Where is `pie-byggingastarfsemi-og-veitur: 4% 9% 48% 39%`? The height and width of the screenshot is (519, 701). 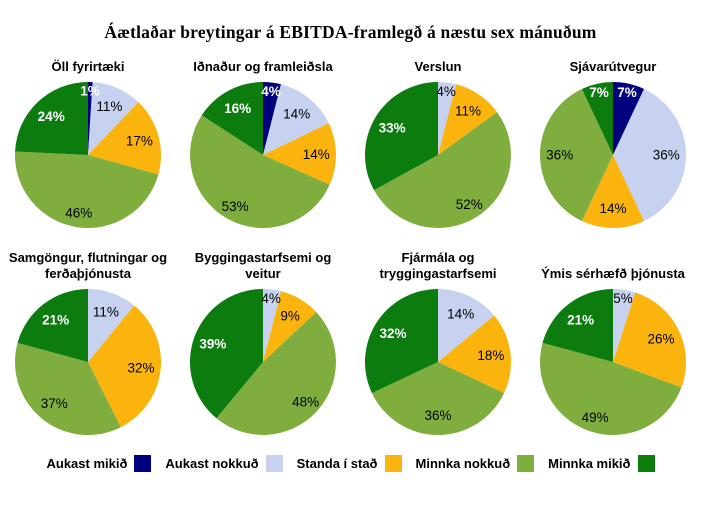
pie-byggingastarfsemi-og-veitur: 4% 9% 48% 39% is located at coordinates (263, 362).